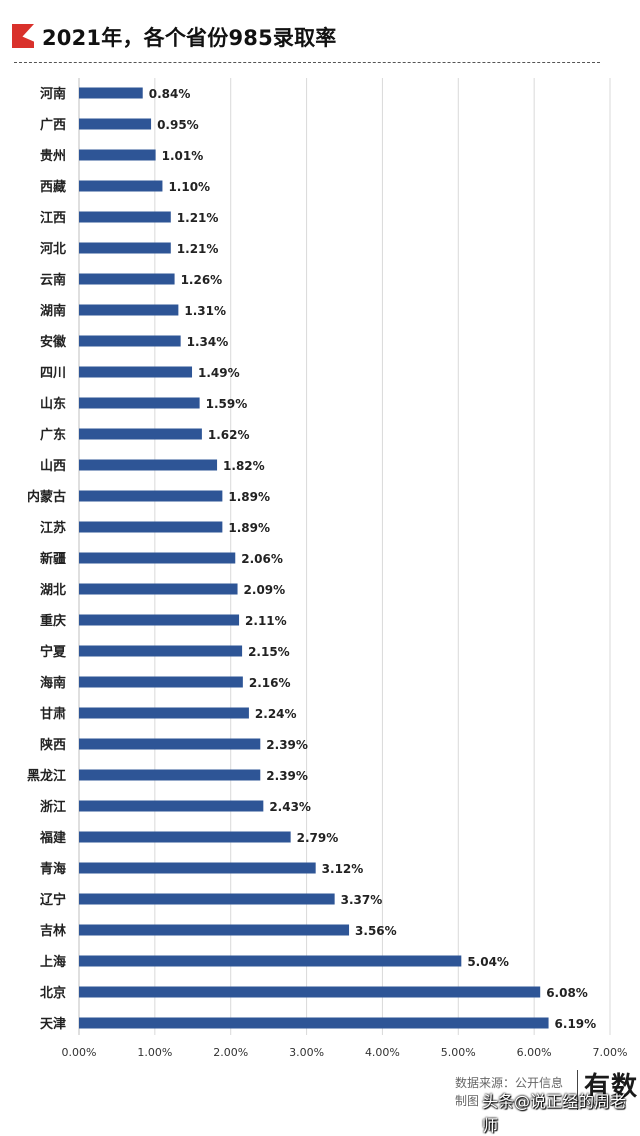 The image size is (640, 1136). I want to click on category-label: 贵州, so click(53, 156).